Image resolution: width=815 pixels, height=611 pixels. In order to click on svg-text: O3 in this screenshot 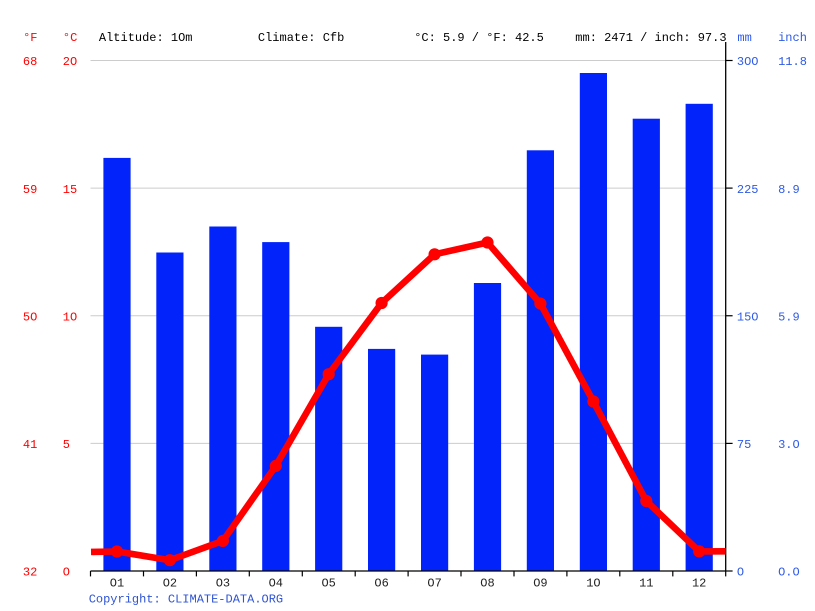, I will do `click(223, 583)`.